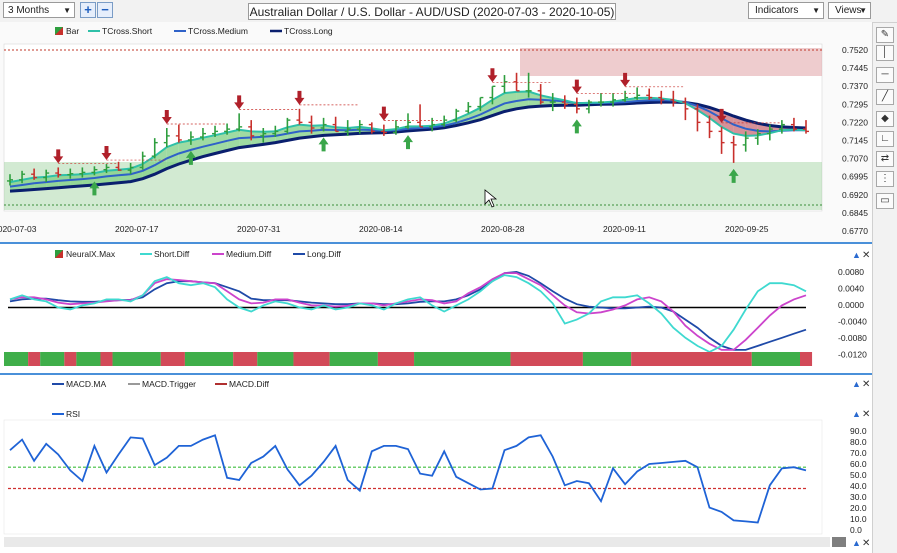 Image resolution: width=897 pixels, height=553 pixels. Describe the element at coordinates (88, 10) in the screenshot. I see `zoom-in-button: +` at that location.